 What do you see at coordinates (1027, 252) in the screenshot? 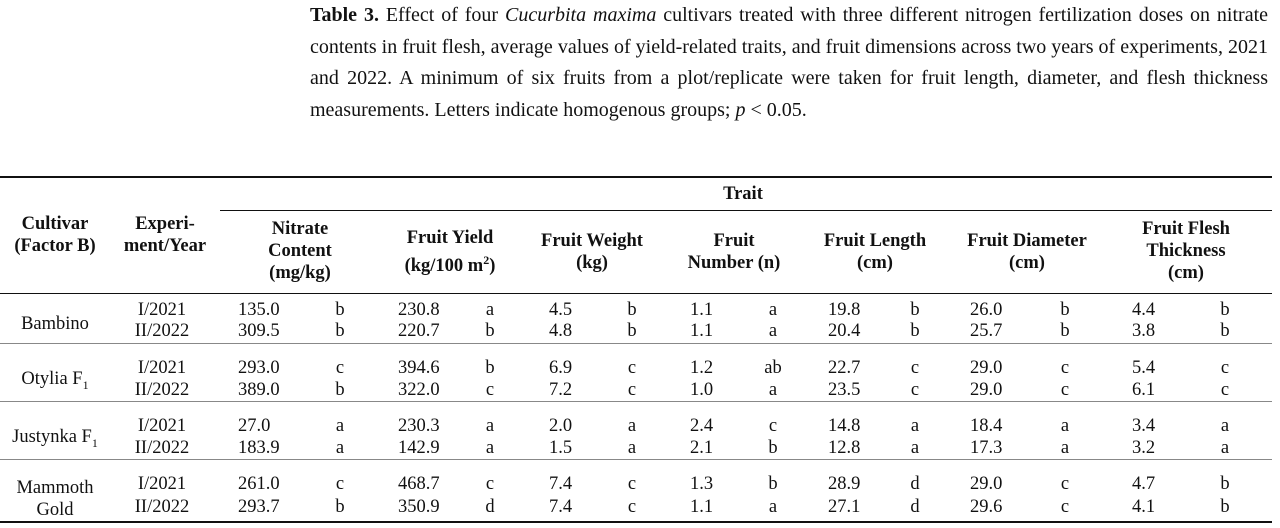
I see `trait-column-header: Fruit Diameter (cm)` at bounding box center [1027, 252].